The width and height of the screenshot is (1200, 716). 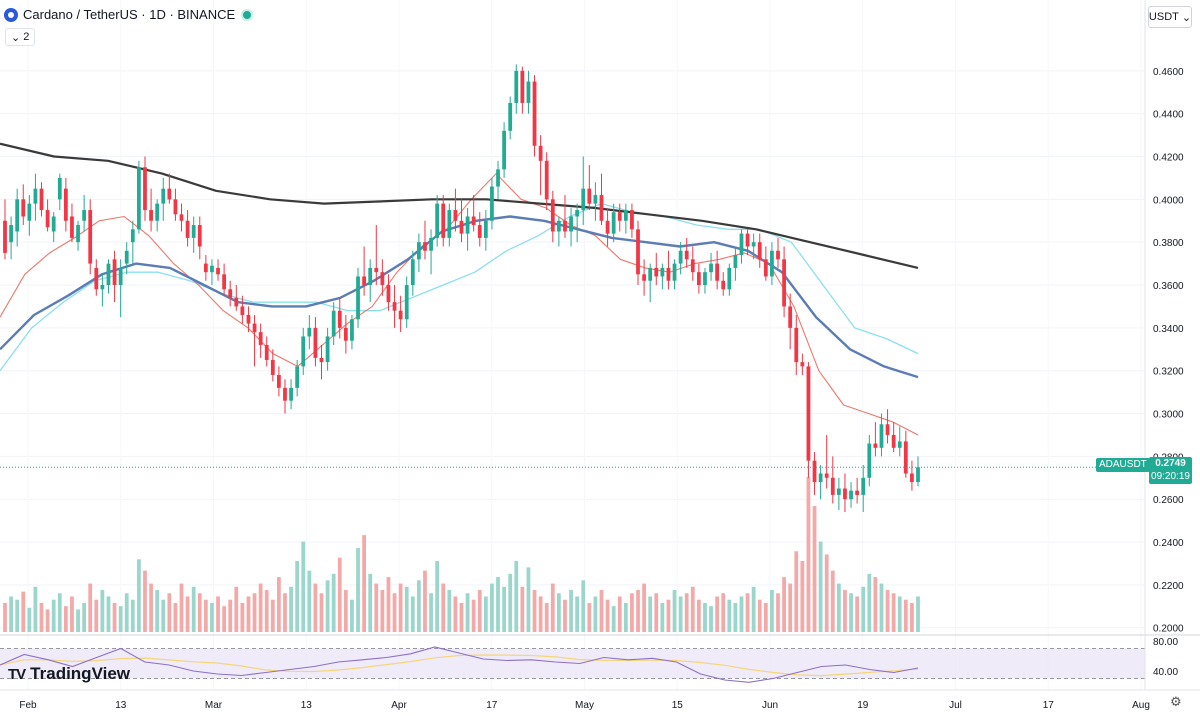 I want to click on chart-title-bar: Cardano / TetherUS · 1D · BINANCE, so click(x=128, y=14).